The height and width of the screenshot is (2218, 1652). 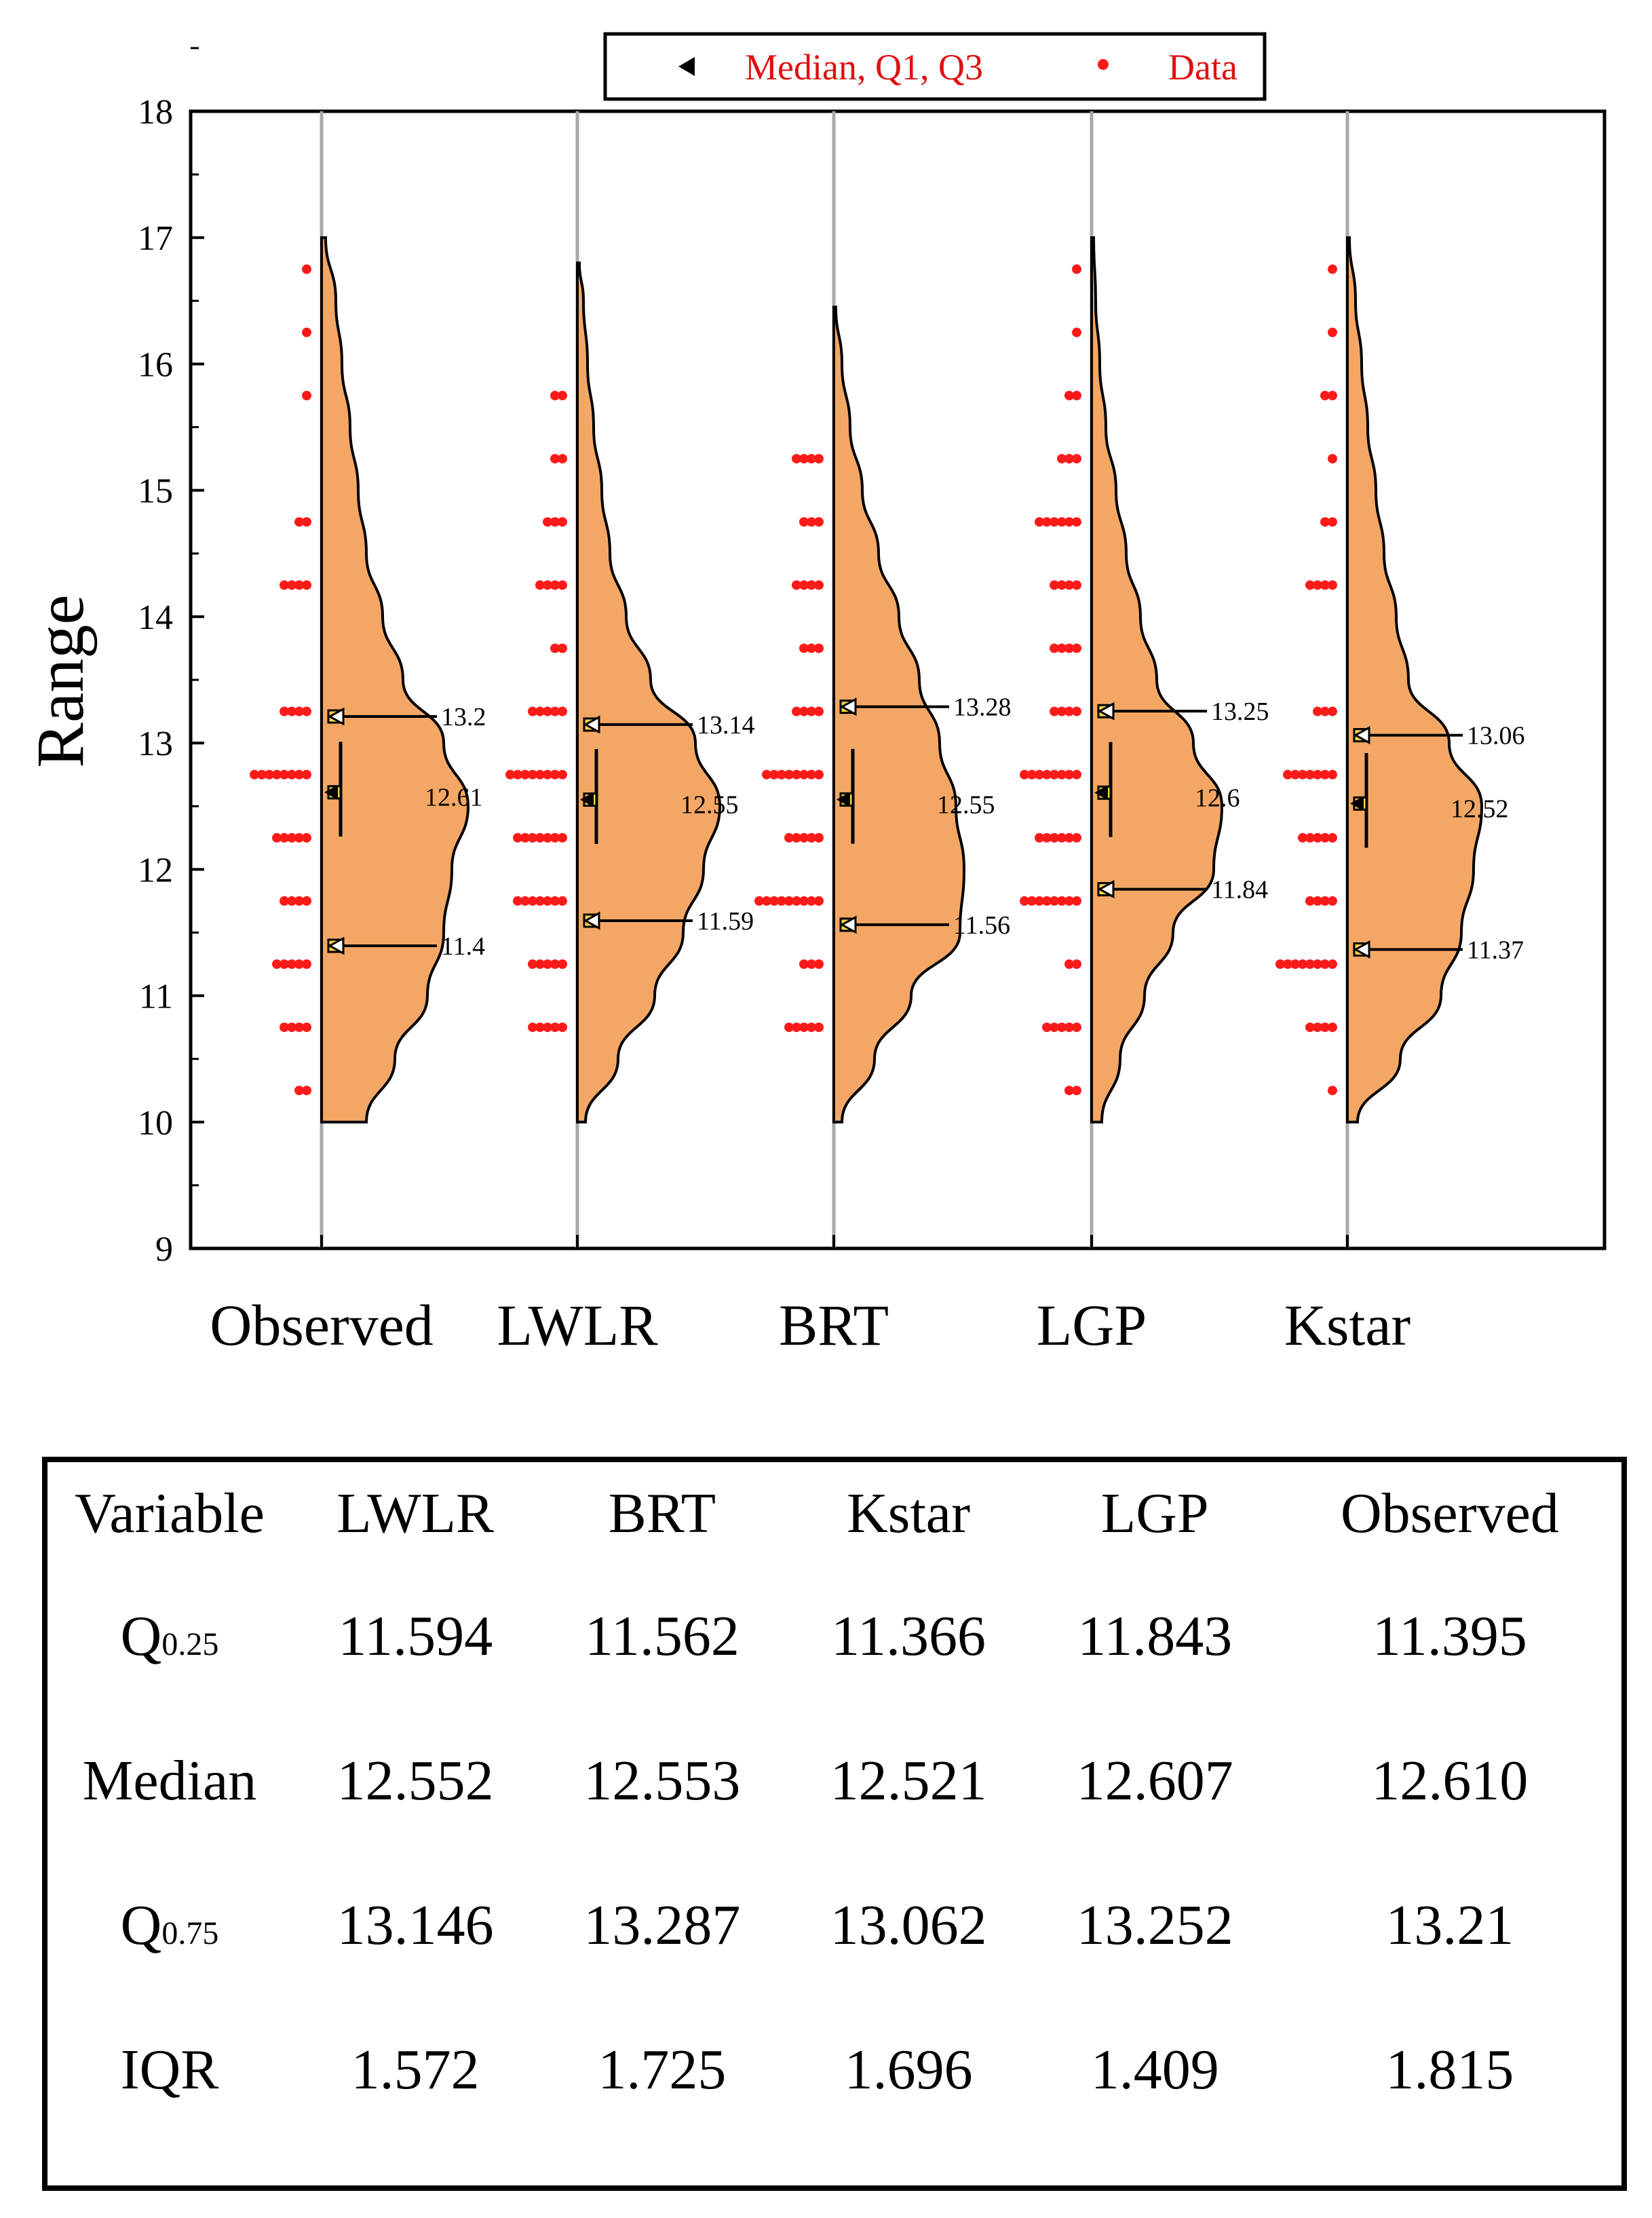 I want to click on table-row-label: Q0.25, so click(x=169, y=1636).